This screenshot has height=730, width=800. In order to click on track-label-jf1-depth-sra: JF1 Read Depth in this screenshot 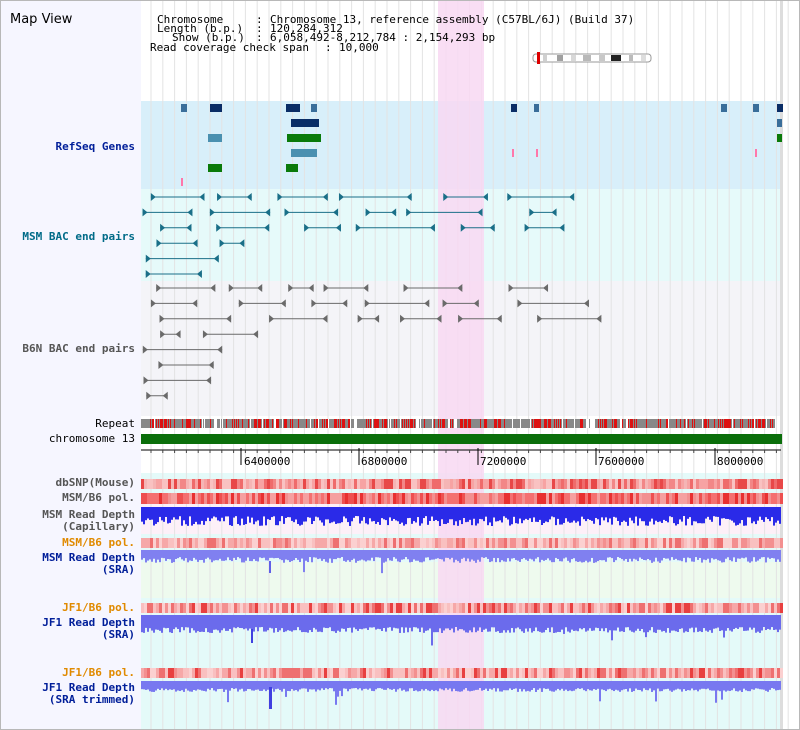, I will do `click(88, 622)`.